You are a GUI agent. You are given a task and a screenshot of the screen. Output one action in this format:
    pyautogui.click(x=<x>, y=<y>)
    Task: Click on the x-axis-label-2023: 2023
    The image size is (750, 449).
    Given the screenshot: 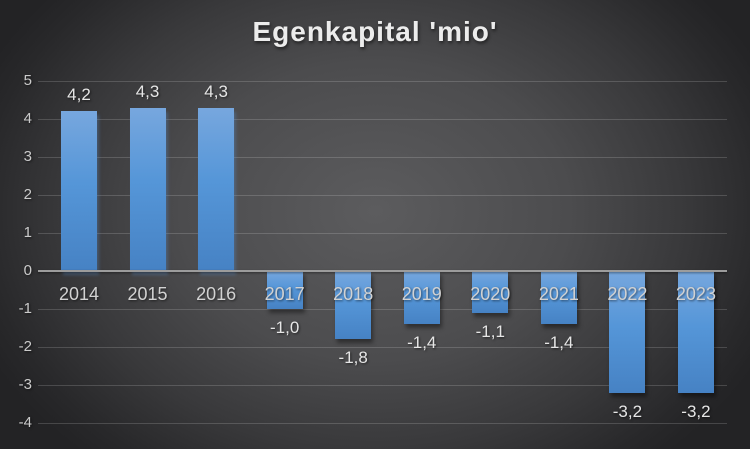 What is the action you would take?
    pyautogui.click(x=695, y=294)
    